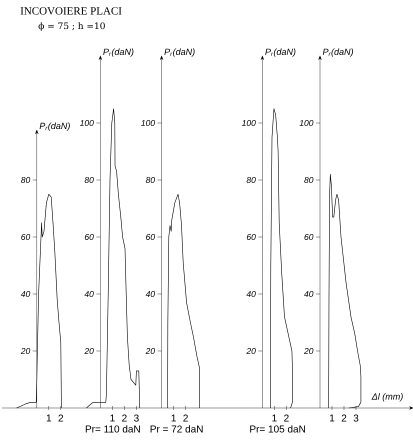 This screenshot has height=443, width=413. What do you see at coordinates (71, 26) in the screenshot?
I see `chart-subtitle: ϕ = 75 ; h =10` at bounding box center [71, 26].